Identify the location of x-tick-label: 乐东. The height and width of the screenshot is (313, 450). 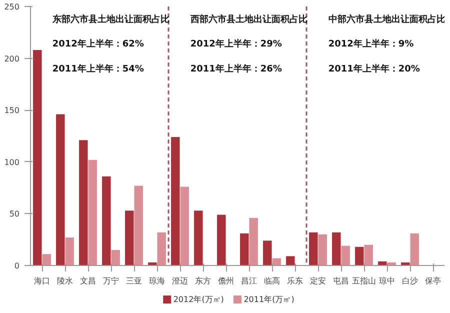
(295, 281).